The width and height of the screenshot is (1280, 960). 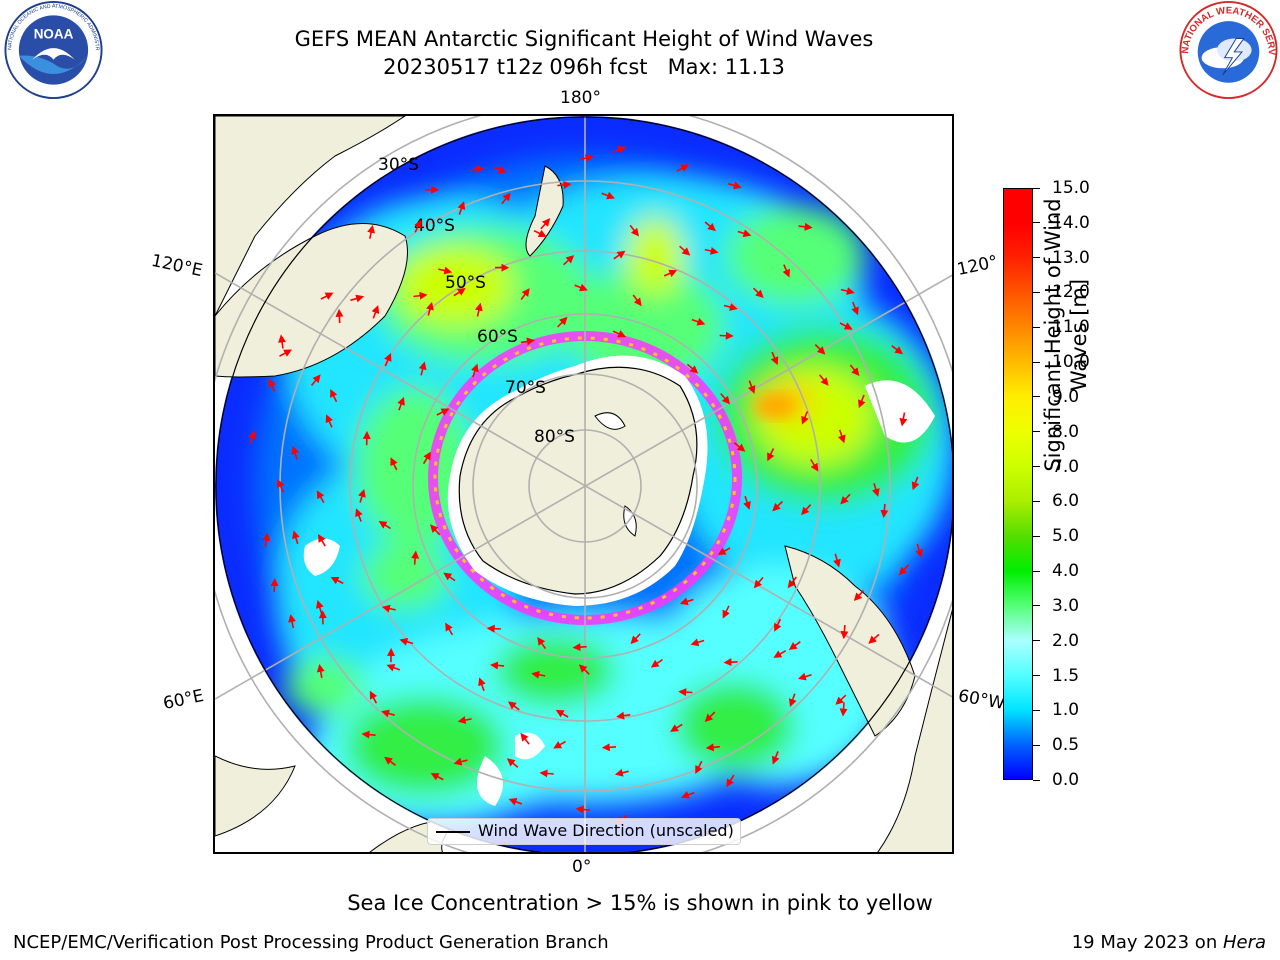 I want to click on legend-label: Wind Wave Direction (unscaled), so click(x=606, y=830).